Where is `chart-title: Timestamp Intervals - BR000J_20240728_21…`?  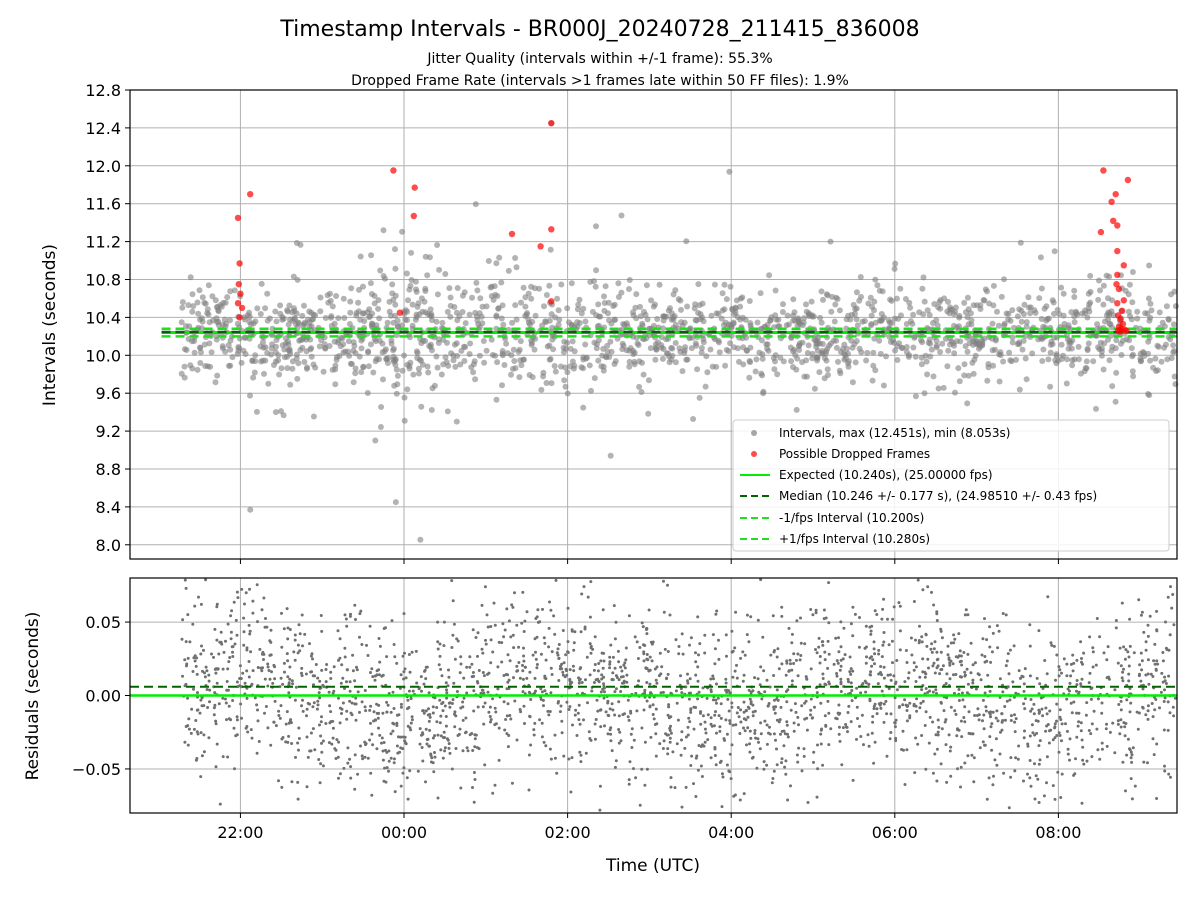 chart-title: Timestamp Intervals - BR000J_20240728_21… is located at coordinates (599, 29).